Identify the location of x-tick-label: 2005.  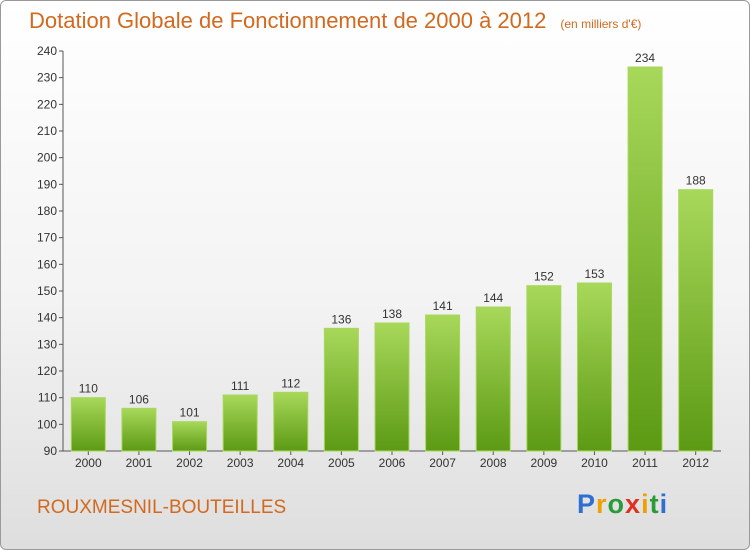
(341, 463).